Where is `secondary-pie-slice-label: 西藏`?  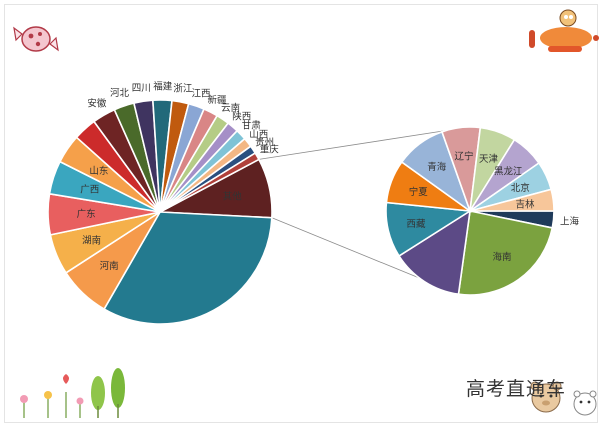 secondary-pie-slice-label: 西藏 is located at coordinates (416, 224).